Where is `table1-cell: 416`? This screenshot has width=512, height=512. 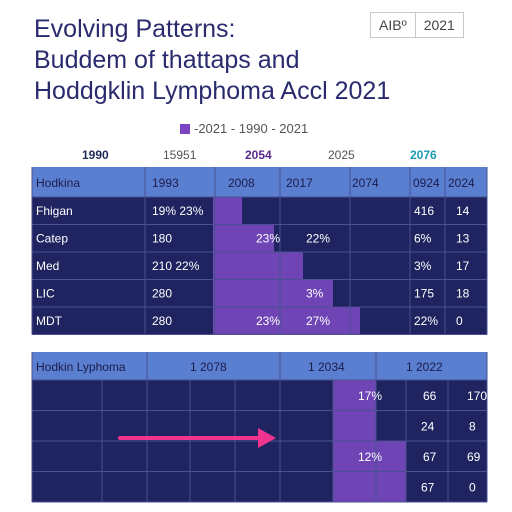 table1-cell: 416 is located at coordinates (424, 211).